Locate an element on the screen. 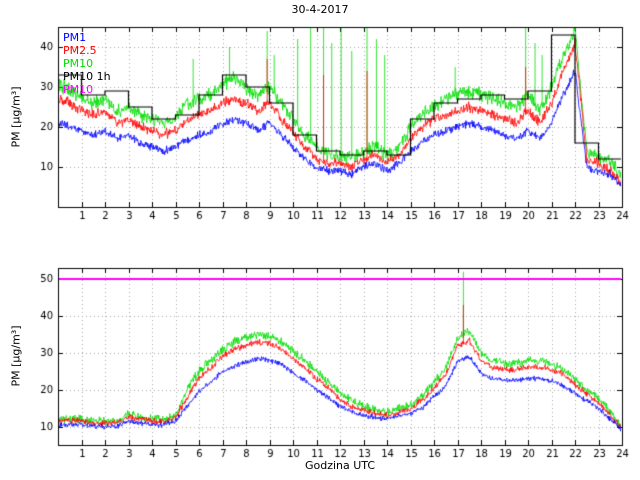 The height and width of the screenshot is (480, 640). figure-title: 30-4-2017 is located at coordinates (320, 9).